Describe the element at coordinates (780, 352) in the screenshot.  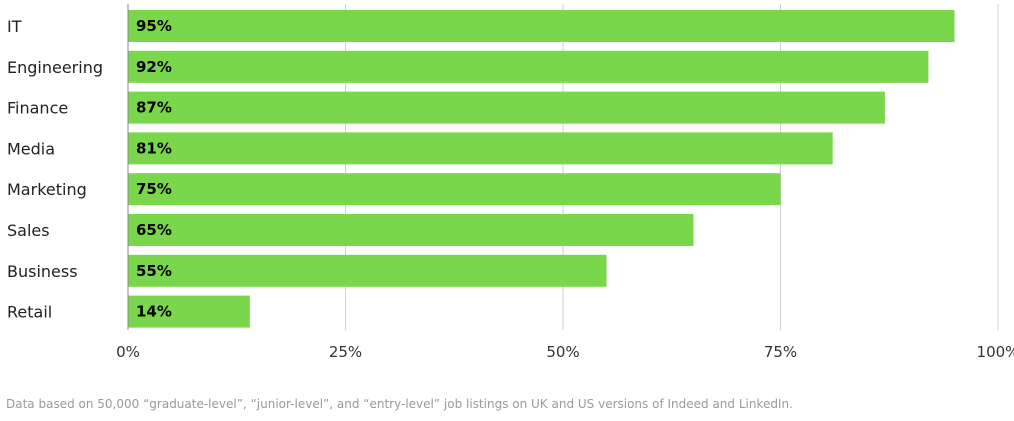
I see `x-tick-label: 75%` at that location.